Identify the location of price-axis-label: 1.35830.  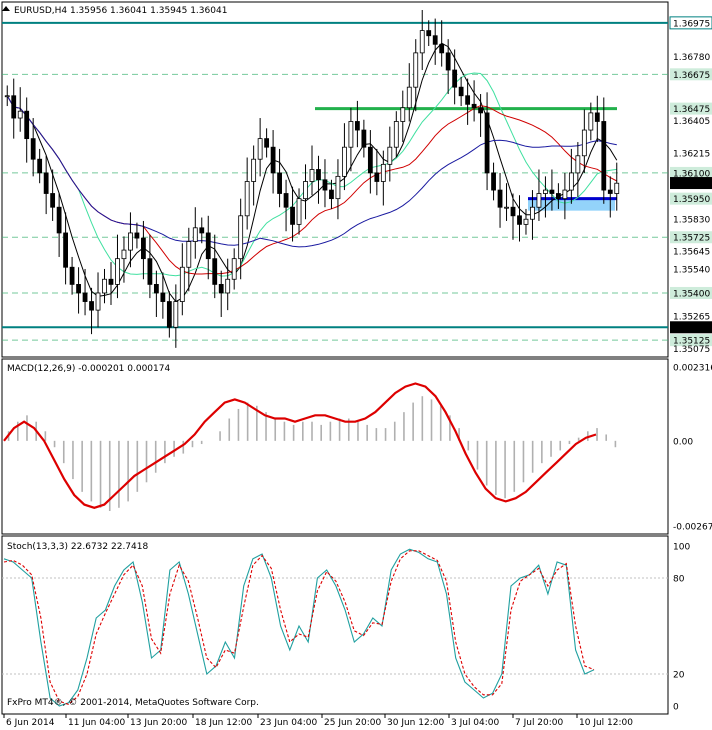
(691, 221).